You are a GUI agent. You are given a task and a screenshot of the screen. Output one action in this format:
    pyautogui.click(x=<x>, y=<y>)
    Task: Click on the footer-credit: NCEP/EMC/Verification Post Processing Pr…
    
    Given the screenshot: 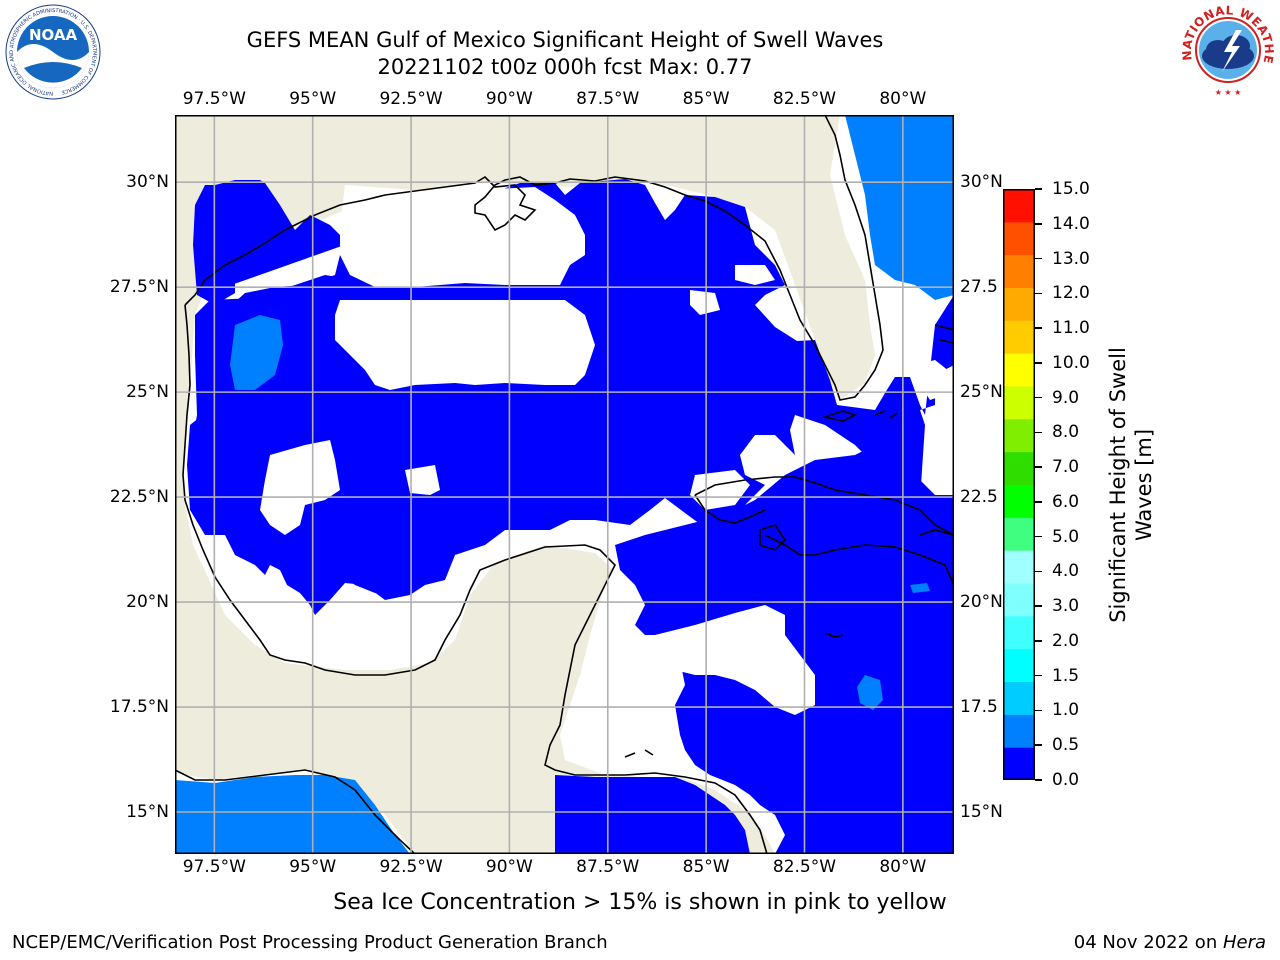 What is the action you would take?
    pyautogui.click(x=310, y=942)
    